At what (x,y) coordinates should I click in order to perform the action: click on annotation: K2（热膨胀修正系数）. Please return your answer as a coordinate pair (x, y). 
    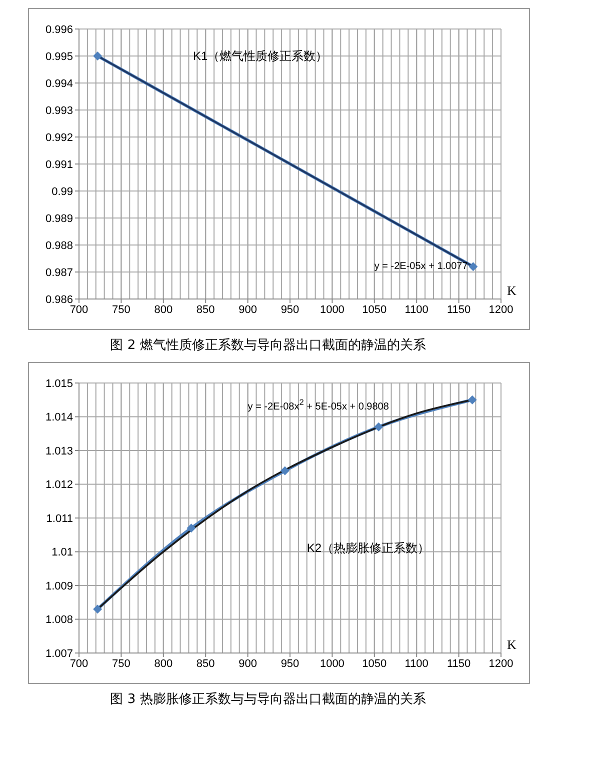
    Looking at the image, I should click on (368, 548).